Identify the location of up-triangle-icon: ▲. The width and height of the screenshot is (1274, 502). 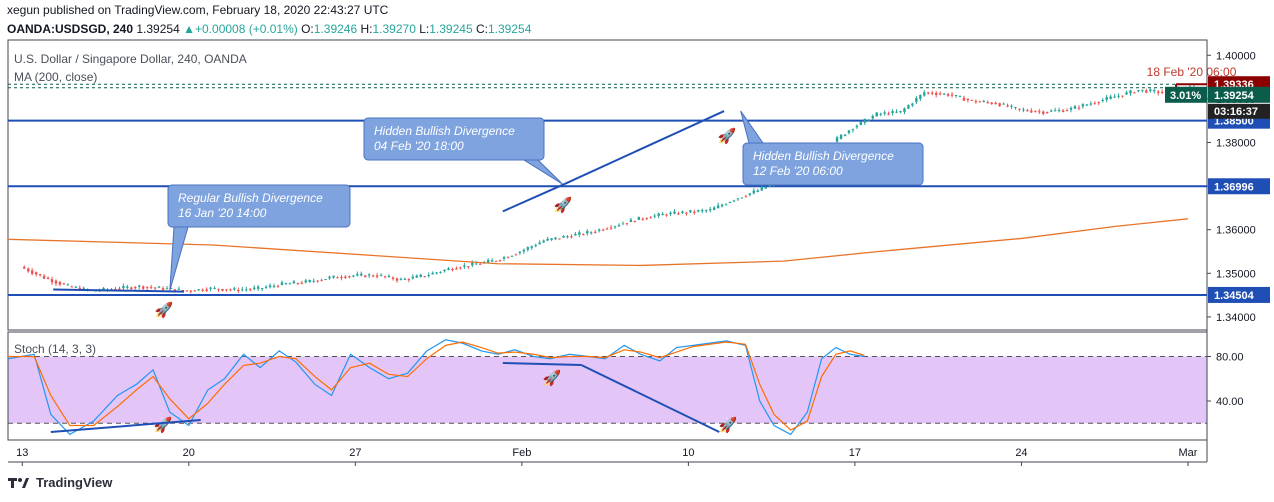
(189, 29).